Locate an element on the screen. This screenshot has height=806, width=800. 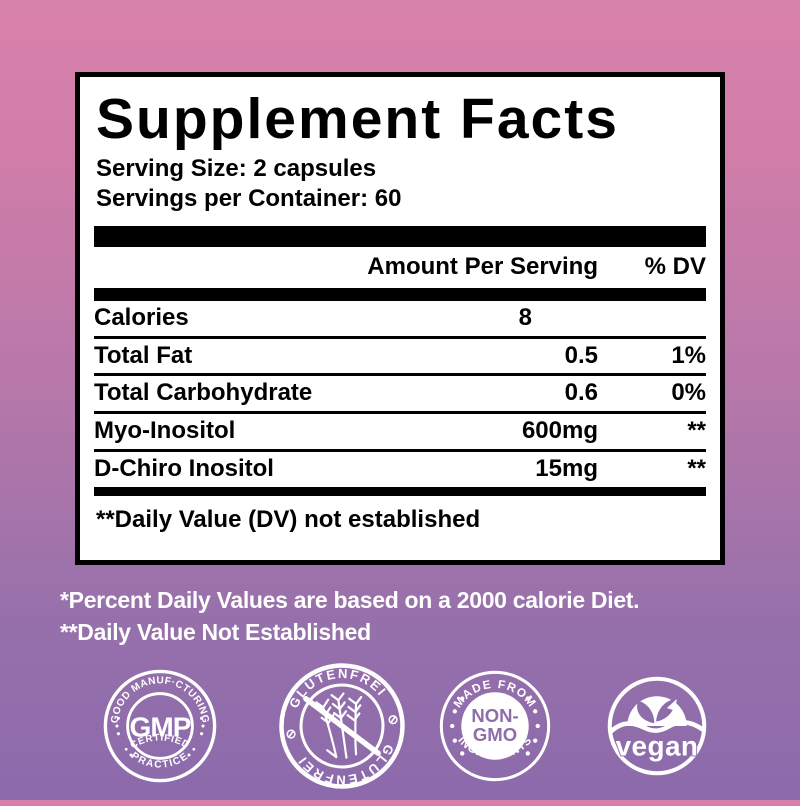
table-row-calories: Calories 8 is located at coordinates (400, 316).